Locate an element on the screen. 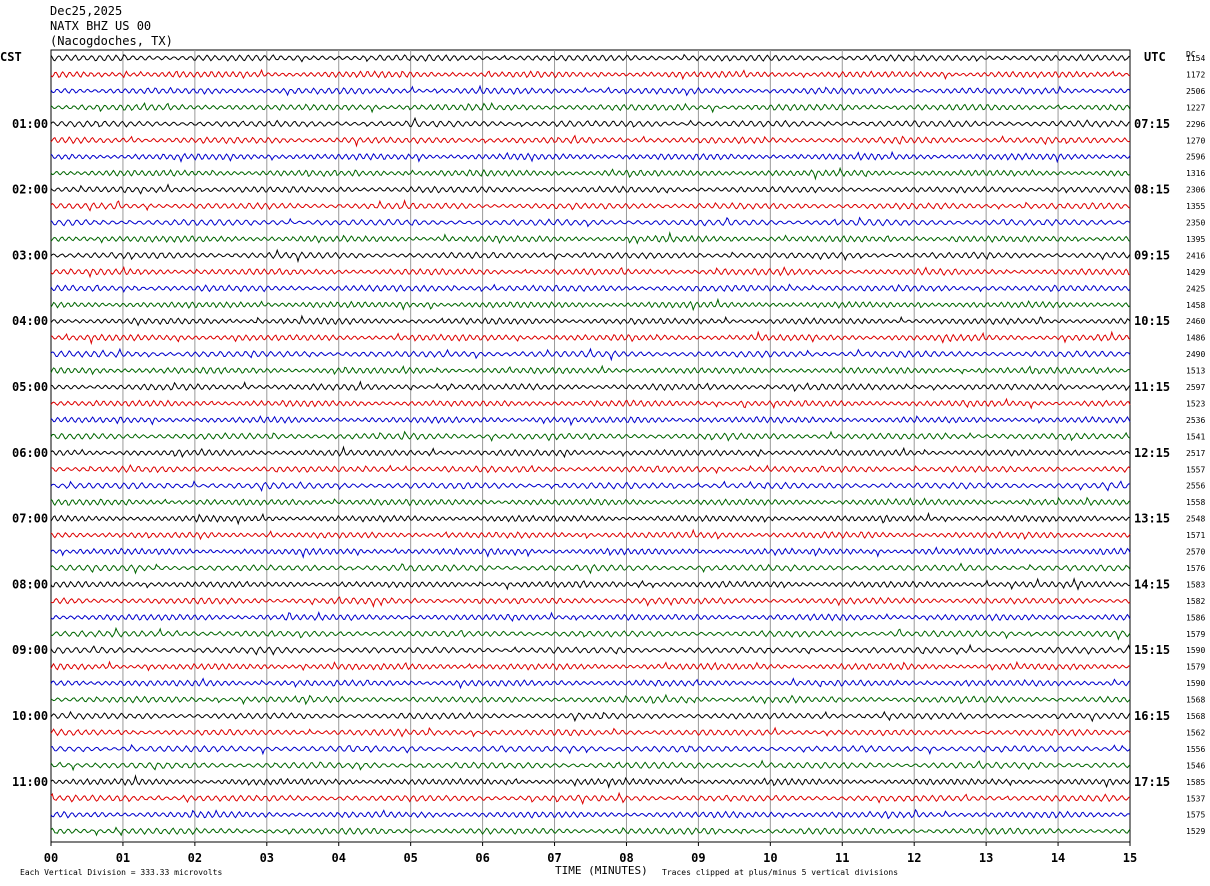 The image size is (1210, 886). dc-value: 2460 is located at coordinates (1195, 321).